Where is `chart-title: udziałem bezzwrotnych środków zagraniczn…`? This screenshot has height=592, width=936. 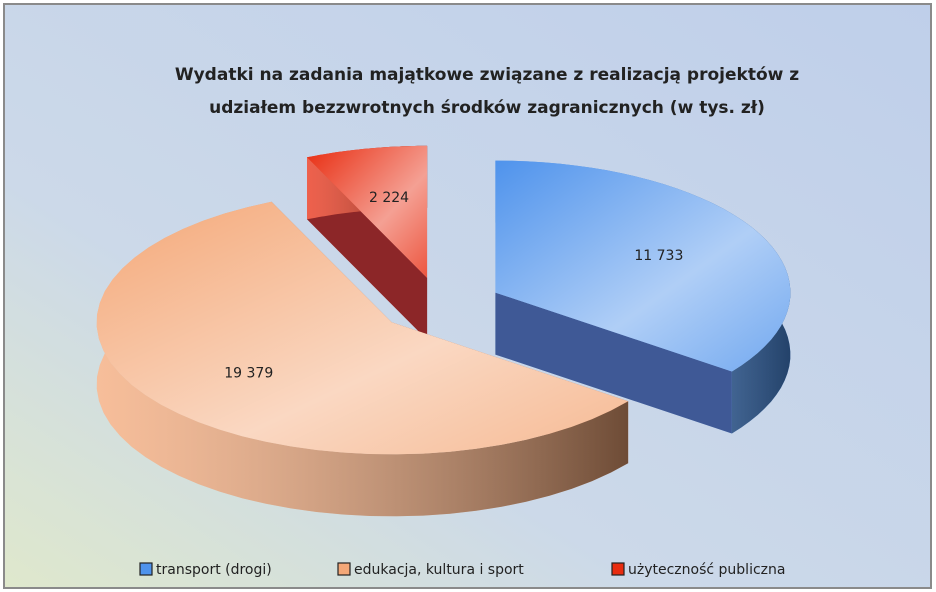
chart-title: udziałem bezzwrotnych środków zagraniczn… is located at coordinates (487, 108).